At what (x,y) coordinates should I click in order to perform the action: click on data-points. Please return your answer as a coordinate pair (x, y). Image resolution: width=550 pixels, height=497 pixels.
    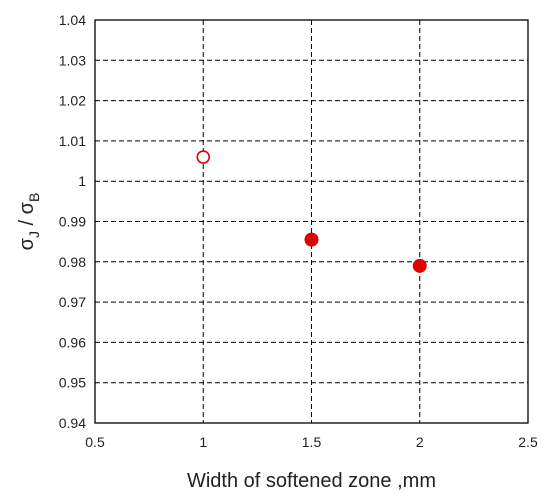
    Looking at the image, I should click on (311, 211).